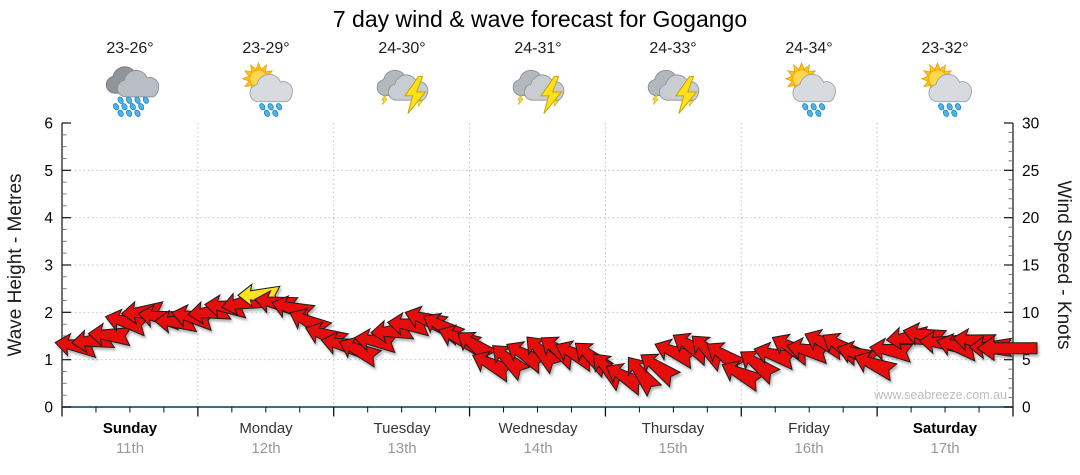  What do you see at coordinates (538, 48) in the screenshot?
I see `temp-range: 24-31°` at bounding box center [538, 48].